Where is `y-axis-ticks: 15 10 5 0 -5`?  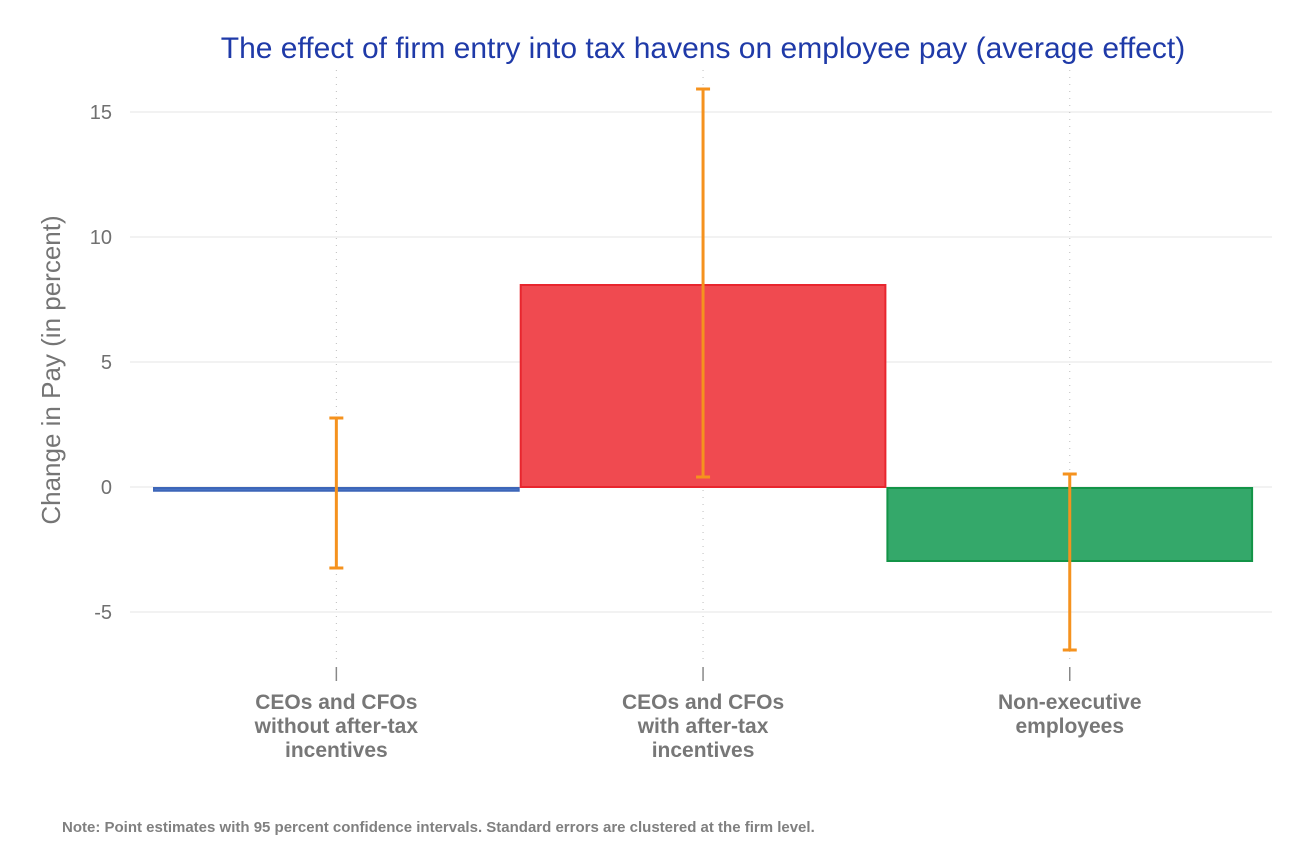
y-axis-ticks: 15 10 5 0 -5 is located at coordinates (101, 363).